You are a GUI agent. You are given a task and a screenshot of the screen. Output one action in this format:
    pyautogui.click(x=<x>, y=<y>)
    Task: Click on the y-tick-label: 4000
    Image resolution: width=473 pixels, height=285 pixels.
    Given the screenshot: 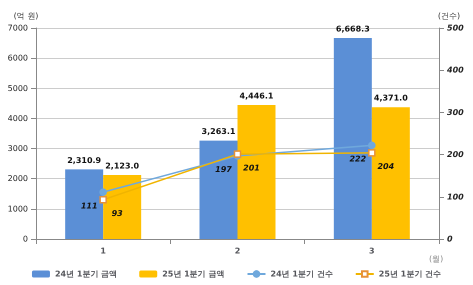 What is the action you would take?
    pyautogui.click(x=18, y=118)
    